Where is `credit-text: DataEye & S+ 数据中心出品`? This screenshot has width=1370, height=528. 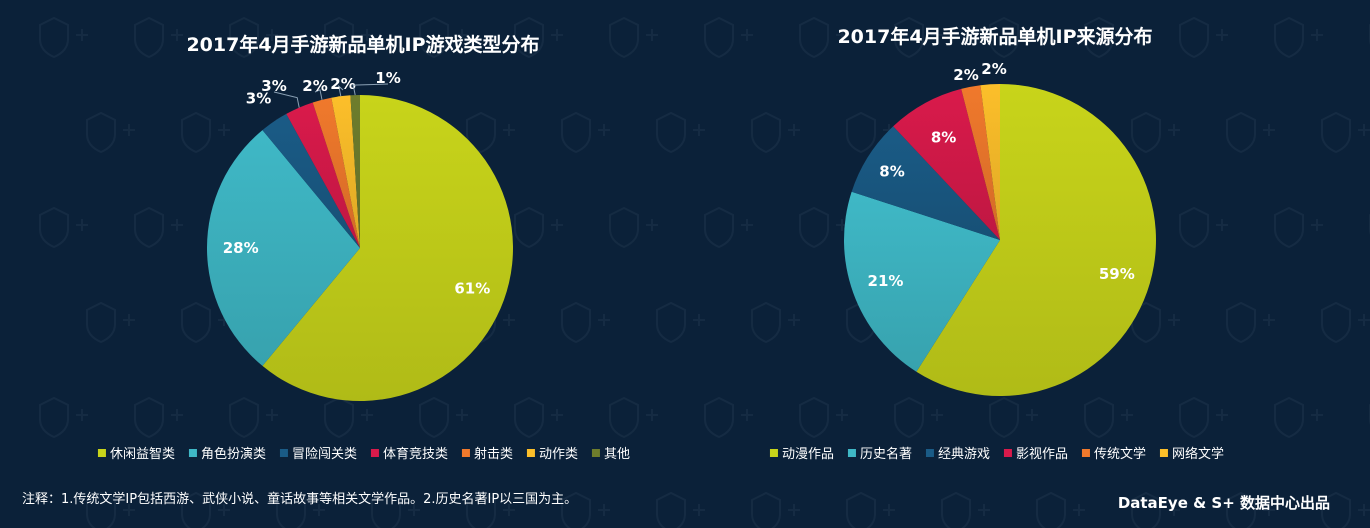 credit-text: DataEye & S+ 数据中心出品 is located at coordinates (1223, 503).